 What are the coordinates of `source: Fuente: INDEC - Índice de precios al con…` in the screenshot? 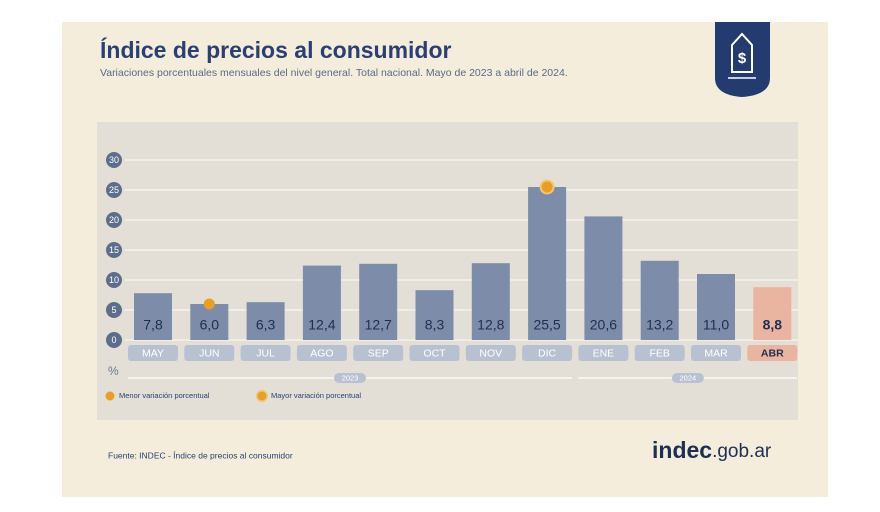 It's located at (200, 455).